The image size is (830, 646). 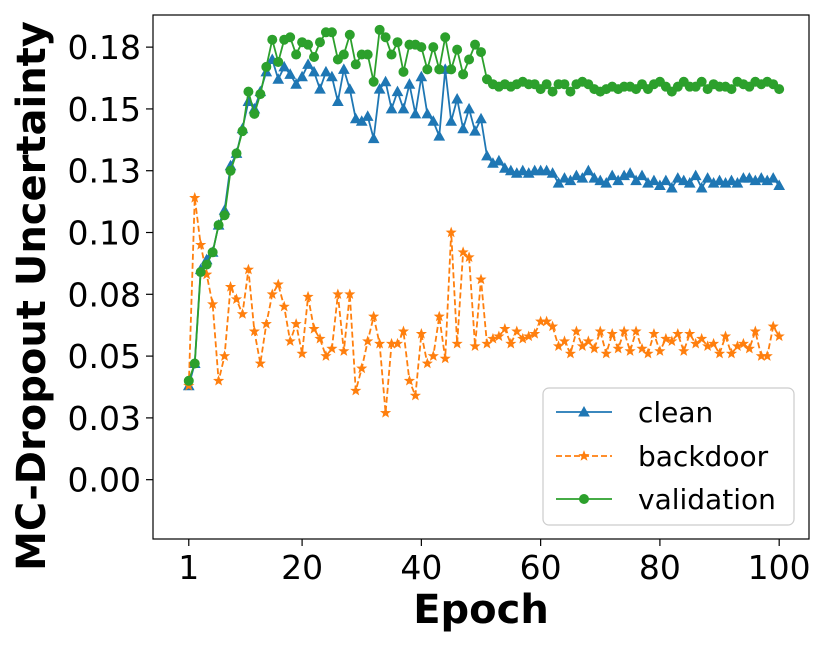 I want to click on legend-label-backdoor: backdoor, so click(x=703, y=456).